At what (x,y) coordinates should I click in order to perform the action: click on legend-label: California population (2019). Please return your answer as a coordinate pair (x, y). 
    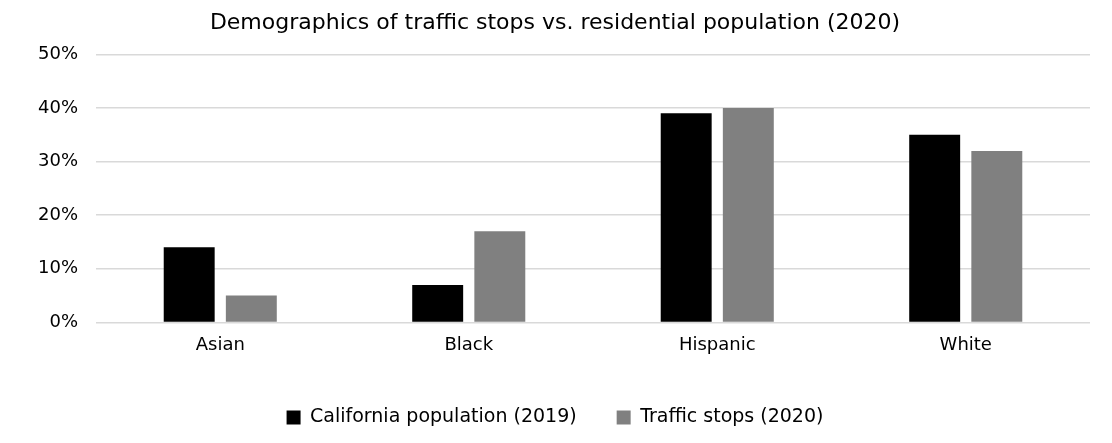
    Looking at the image, I should click on (443, 415).